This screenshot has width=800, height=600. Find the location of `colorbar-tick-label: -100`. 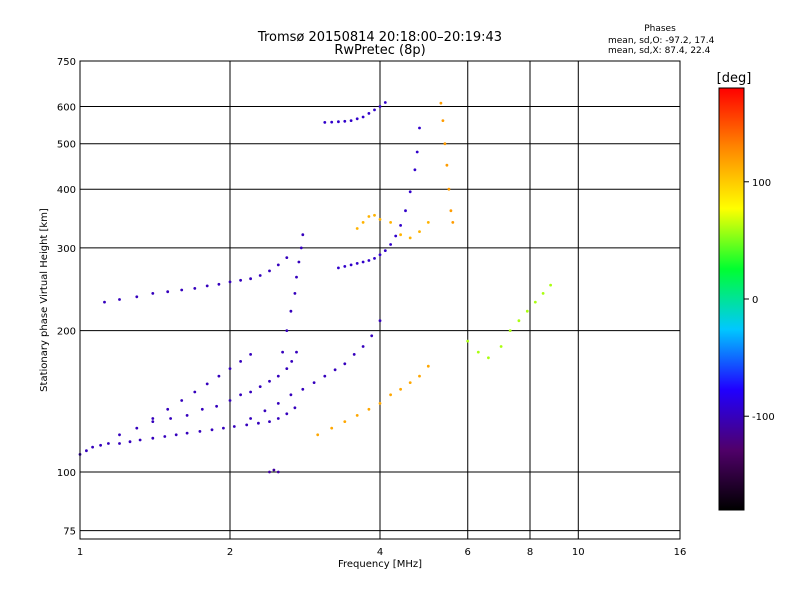

colorbar-tick-label: -100 is located at coordinates (763, 417).